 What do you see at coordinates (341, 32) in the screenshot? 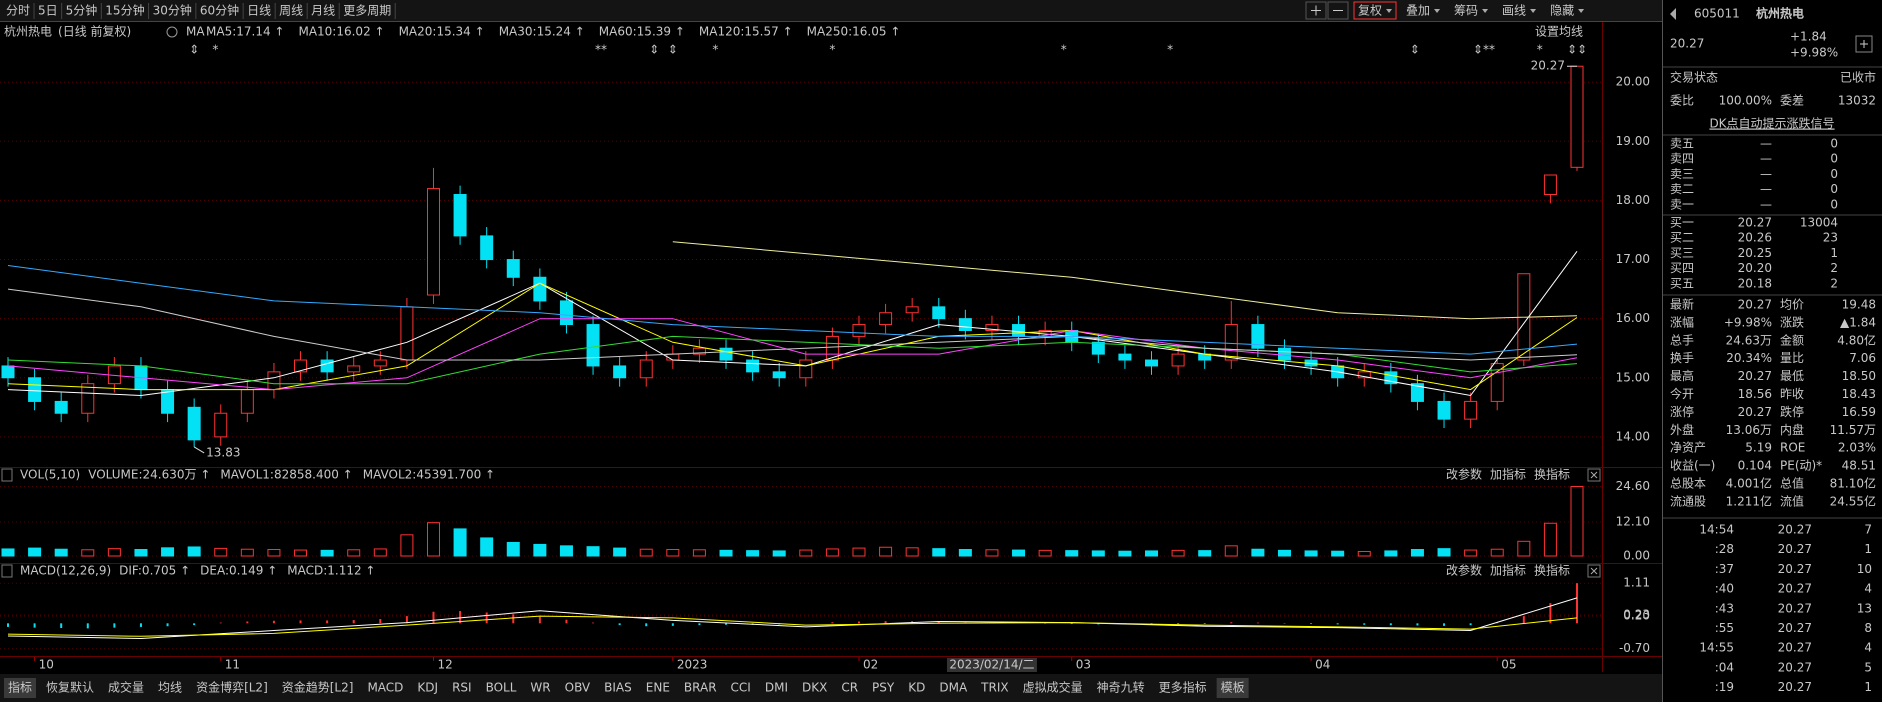
I see `legend-entry: MA10:16.02 ↑` at bounding box center [341, 32].